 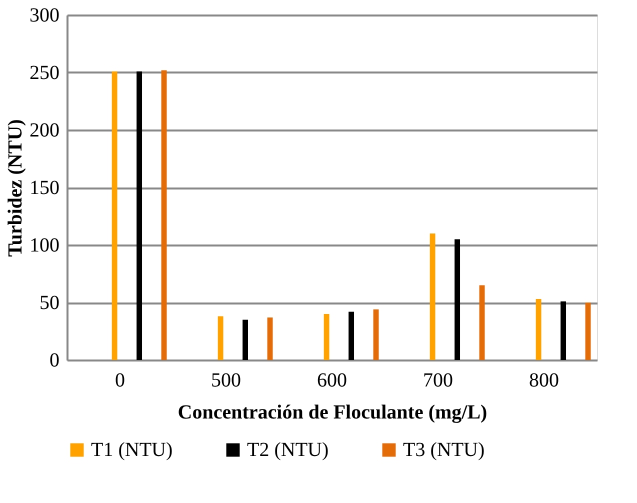 What do you see at coordinates (438, 381) in the screenshot?
I see `x-tick-label: 700` at bounding box center [438, 381].